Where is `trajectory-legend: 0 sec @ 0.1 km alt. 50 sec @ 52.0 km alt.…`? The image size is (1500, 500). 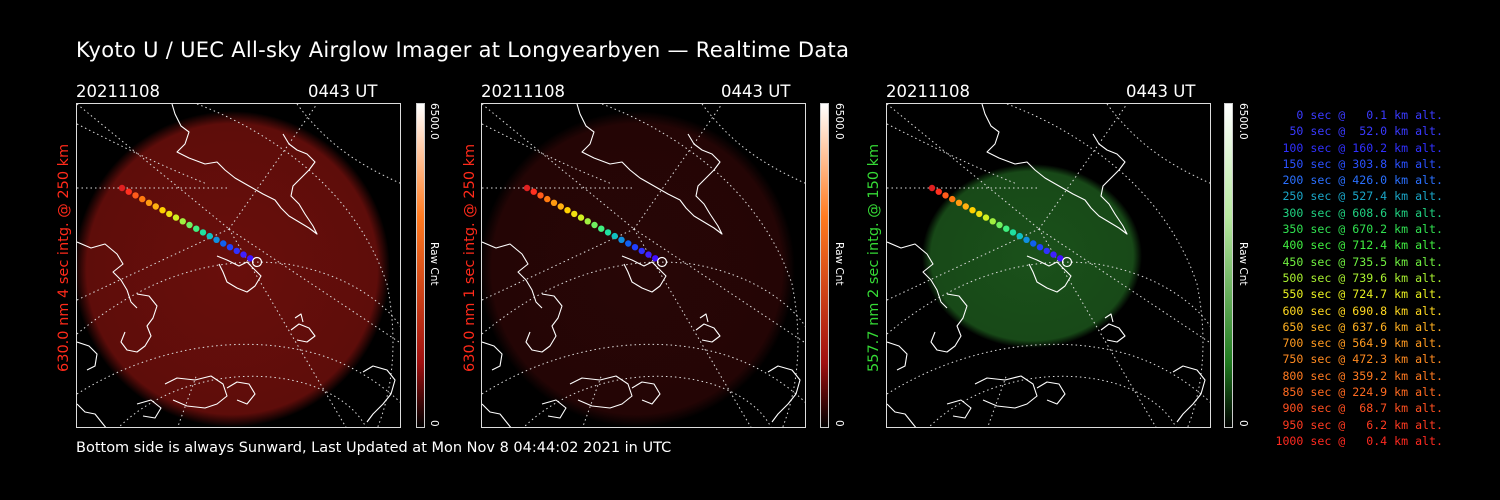
trajectory-legend: 0 sec @ 0.1 km alt. 50 sec @ 52.0 km alt.… is located at coordinates (1346, 278).